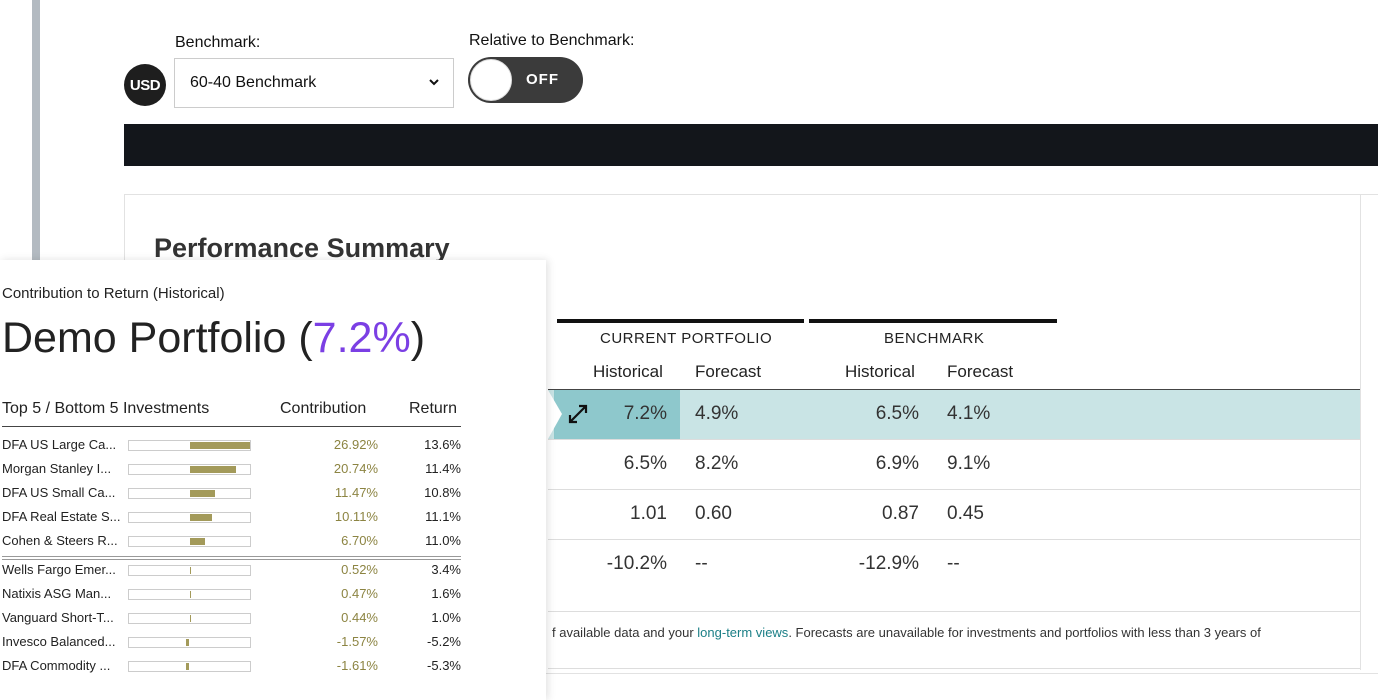 Image resolution: width=1378 pixels, height=700 pixels. What do you see at coordinates (980, 371) in the screenshot?
I see `col-benchmark-forecast: Forecast` at bounding box center [980, 371].